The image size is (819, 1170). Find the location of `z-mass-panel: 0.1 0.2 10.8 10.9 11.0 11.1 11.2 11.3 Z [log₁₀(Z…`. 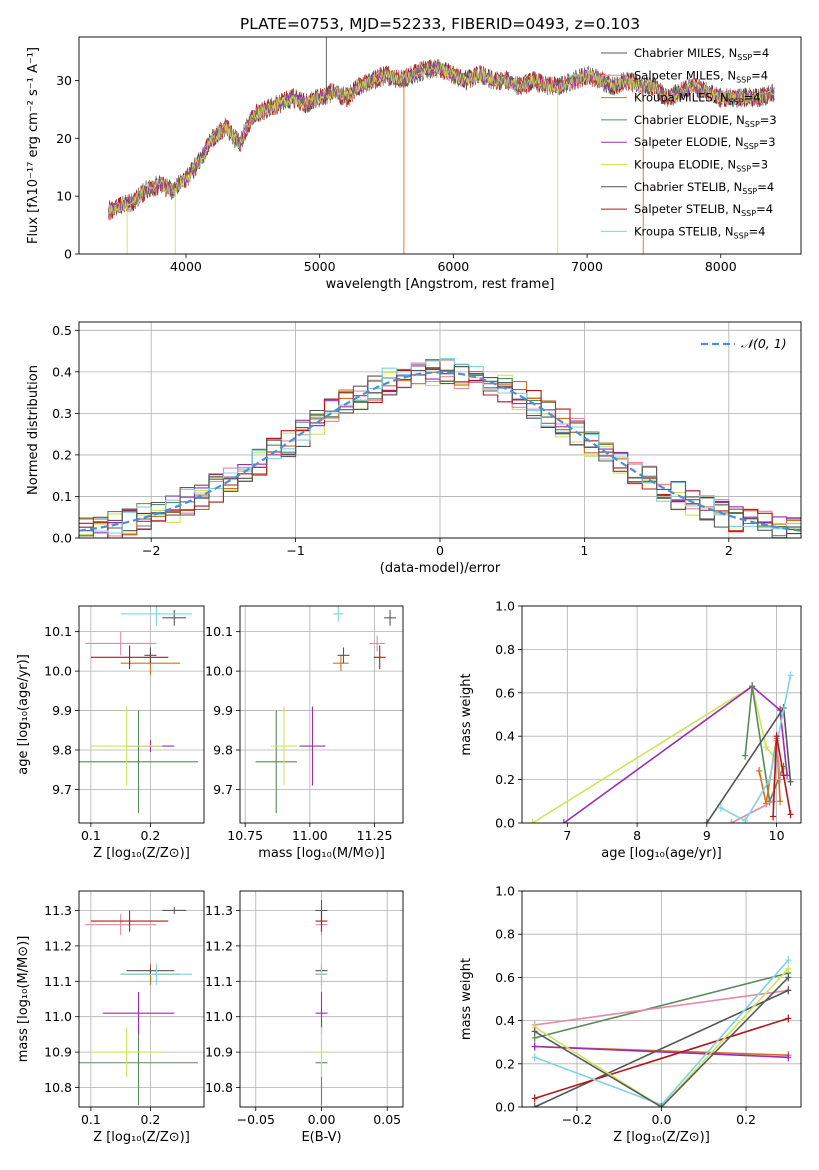

z-mass-panel: 0.1 0.2 10.8 10.9 11.0 11.1 11.2 11.3 Z [log₁₀(Z… is located at coordinates (110, 1017).